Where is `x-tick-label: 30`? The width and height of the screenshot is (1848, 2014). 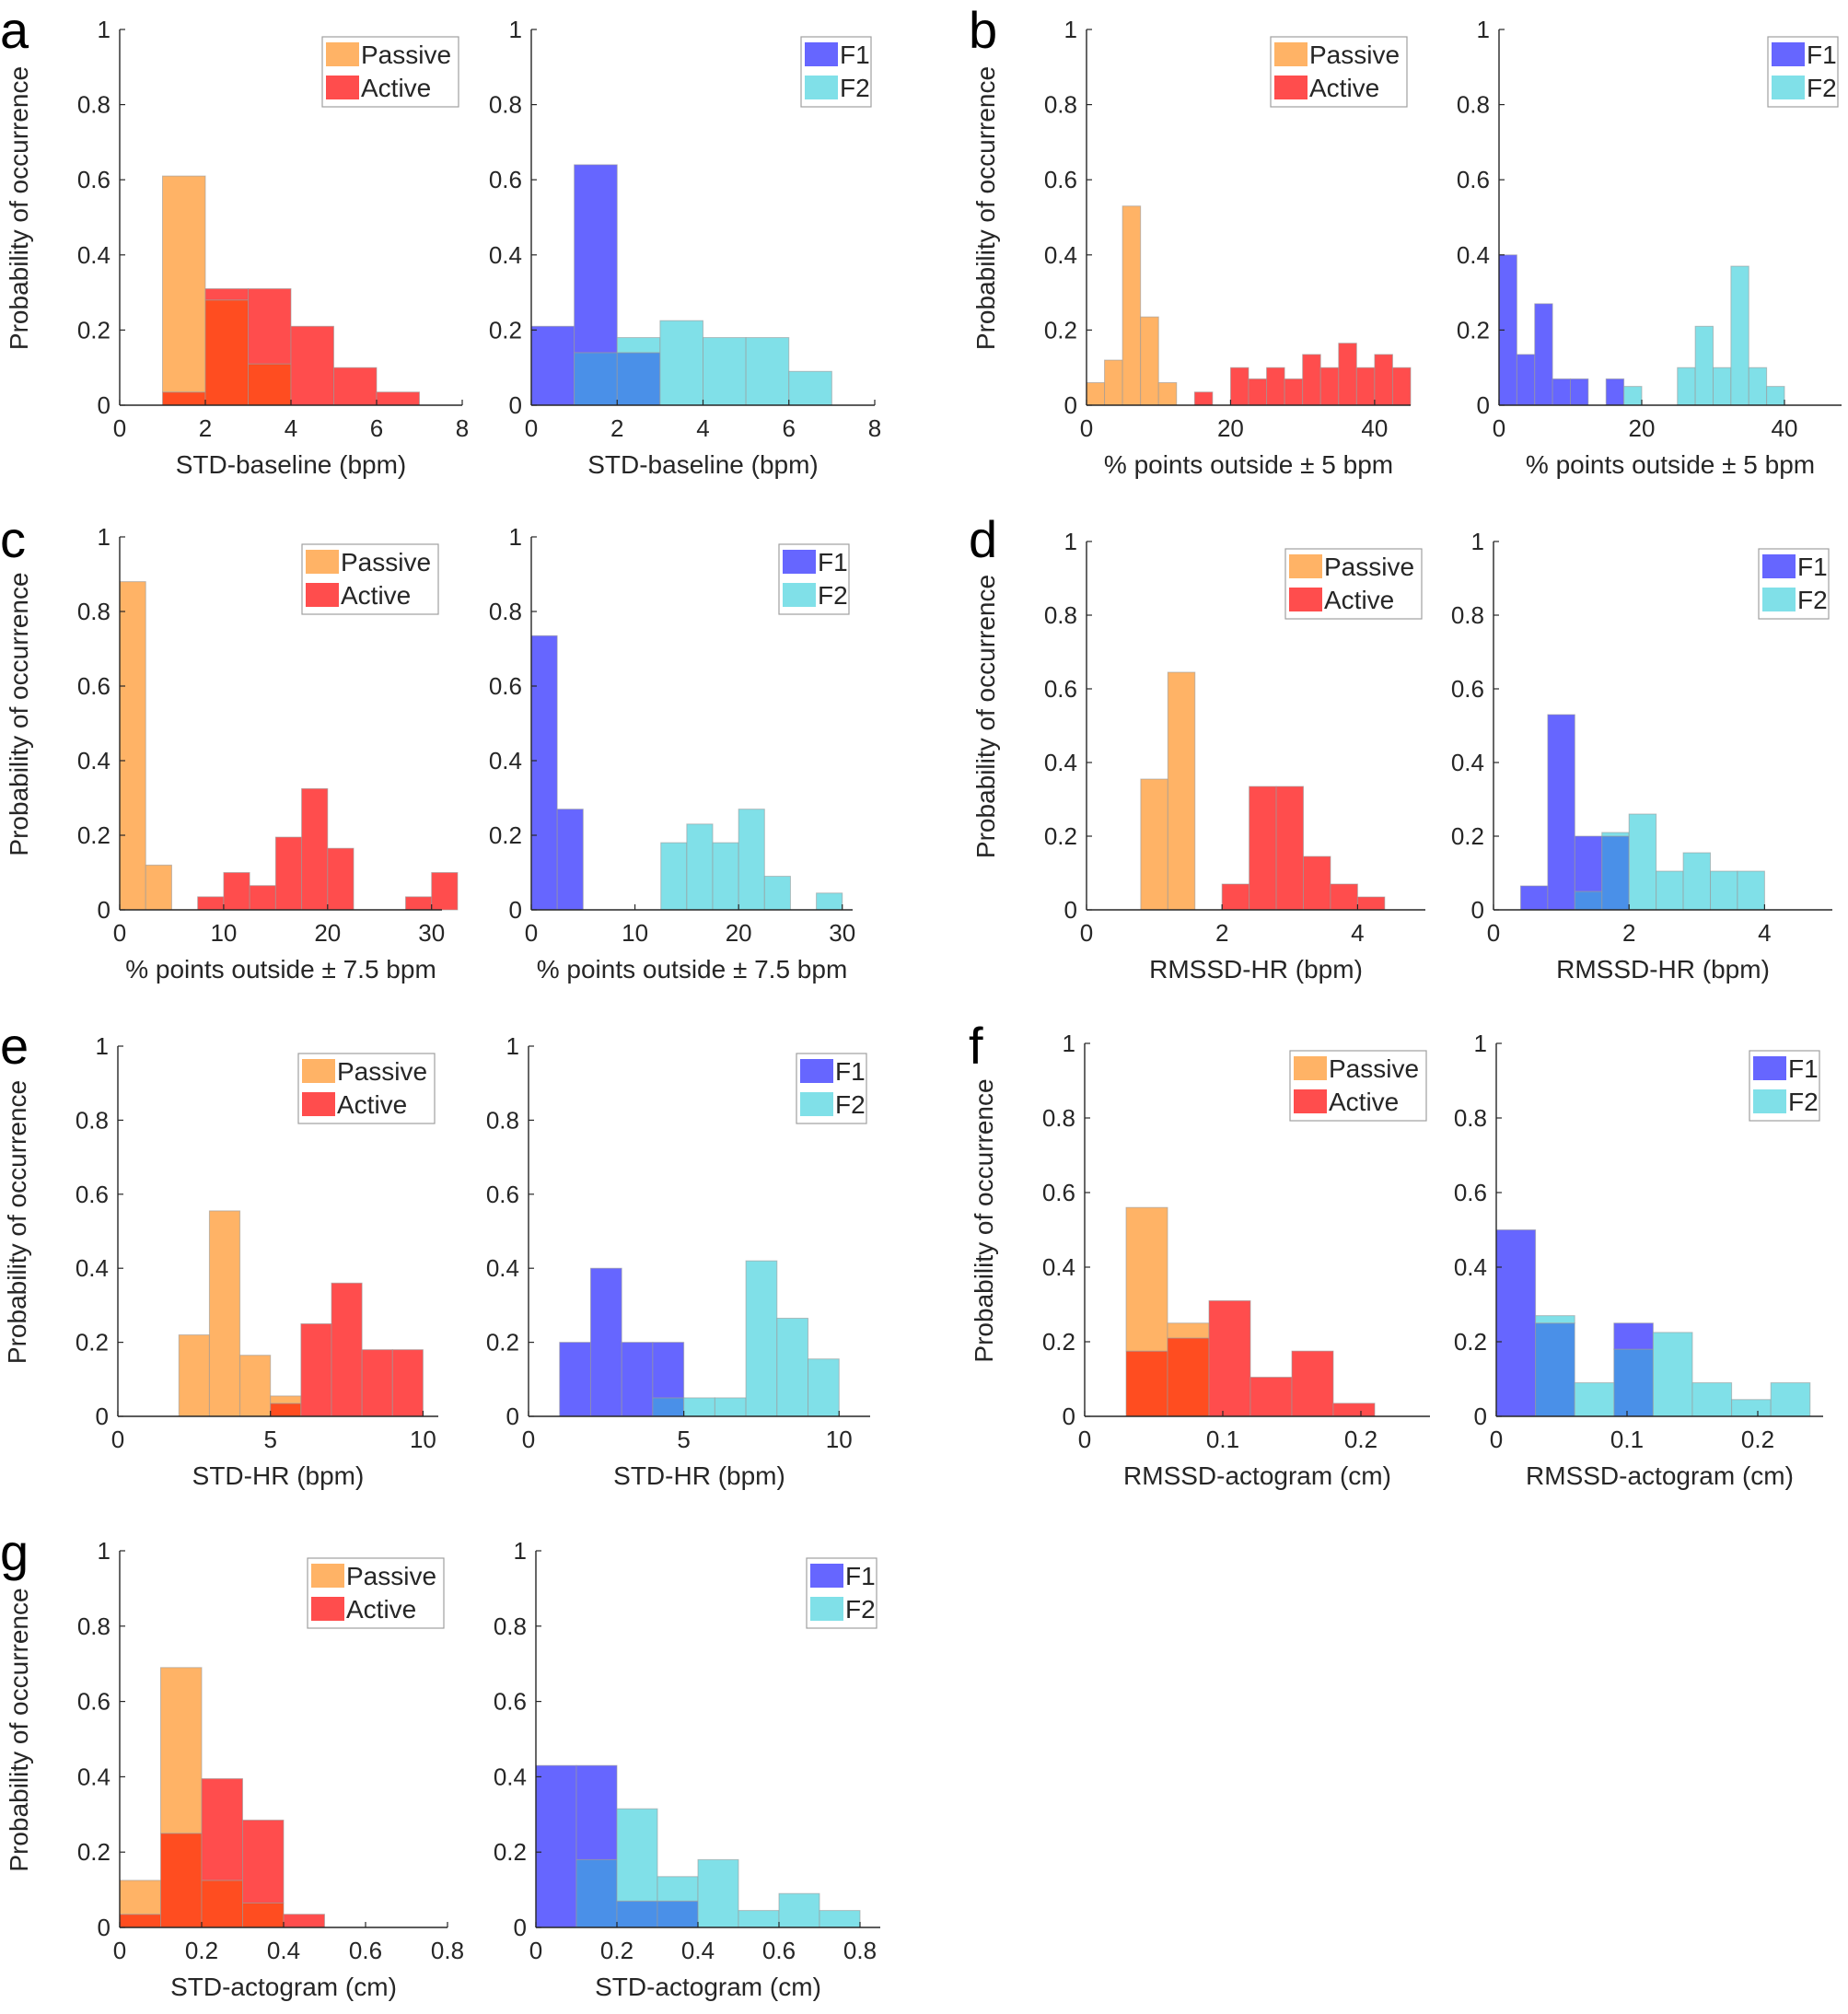 x-tick-label: 30 is located at coordinates (431, 933).